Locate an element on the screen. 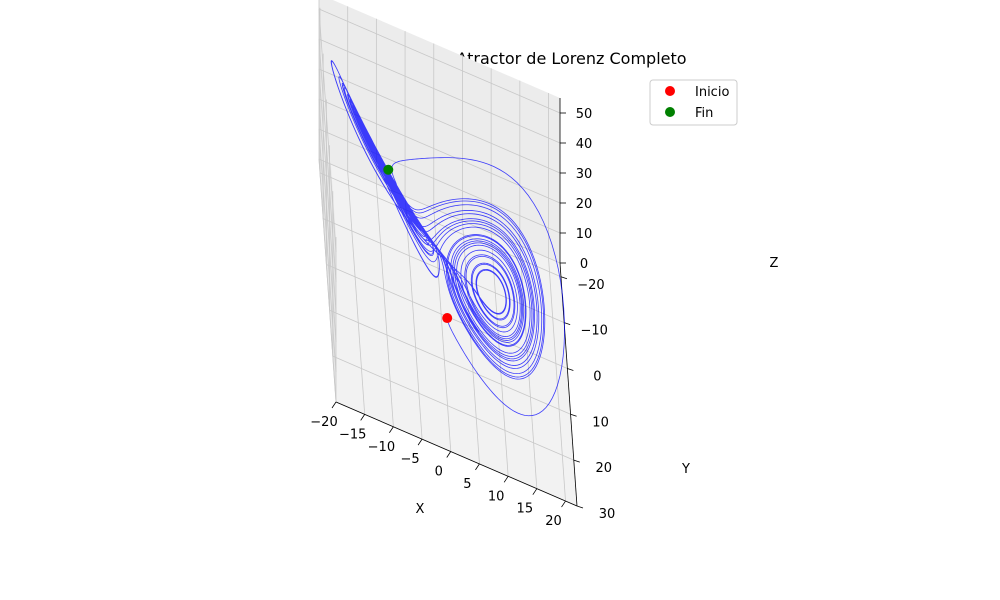 The height and width of the screenshot is (600, 1000). z-tick-label: 30 is located at coordinates (584, 174).